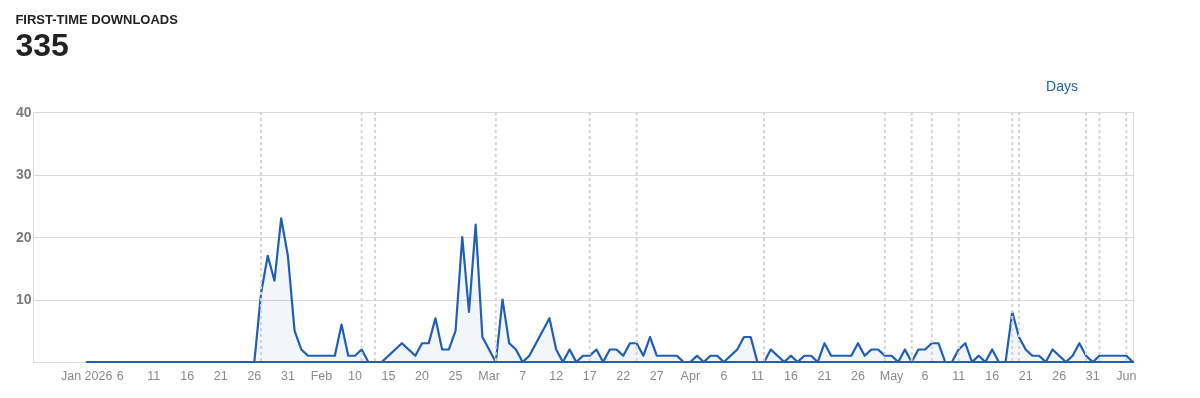 The width and height of the screenshot is (1200, 398). What do you see at coordinates (321, 376) in the screenshot?
I see `x-tick-label: Feb` at bounding box center [321, 376].